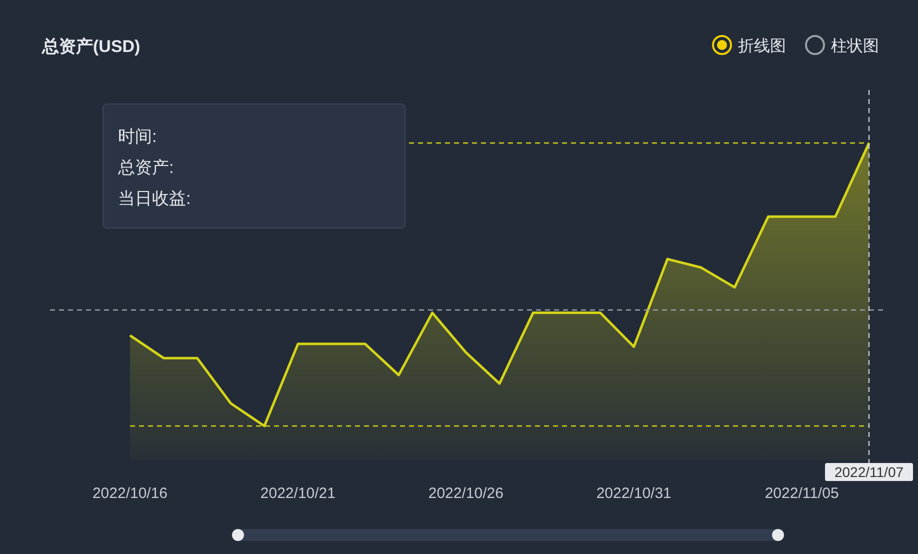 The width and height of the screenshot is (918, 554). What do you see at coordinates (466, 493) in the screenshot?
I see `x-tick-label: 2022/10/26` at bounding box center [466, 493].